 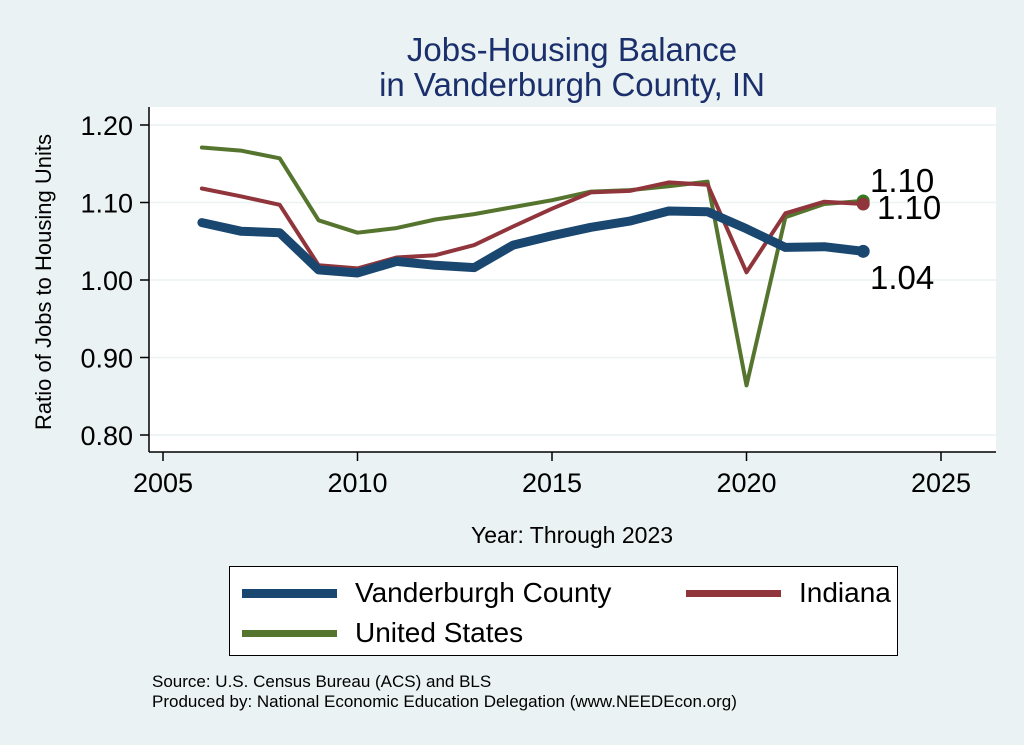 What do you see at coordinates (106, 436) in the screenshot?
I see `y-tick-label: 0.80` at bounding box center [106, 436].